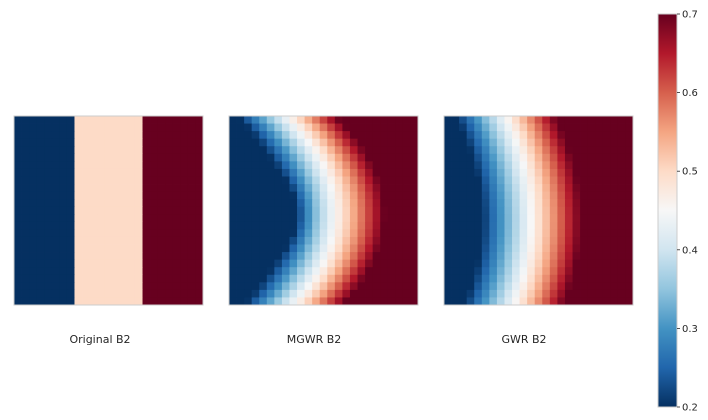 This screenshot has width=708, height=420. Describe the element at coordinates (314, 339) in the screenshot. I see `panel-title-mgwr: MGWR B2` at that location.